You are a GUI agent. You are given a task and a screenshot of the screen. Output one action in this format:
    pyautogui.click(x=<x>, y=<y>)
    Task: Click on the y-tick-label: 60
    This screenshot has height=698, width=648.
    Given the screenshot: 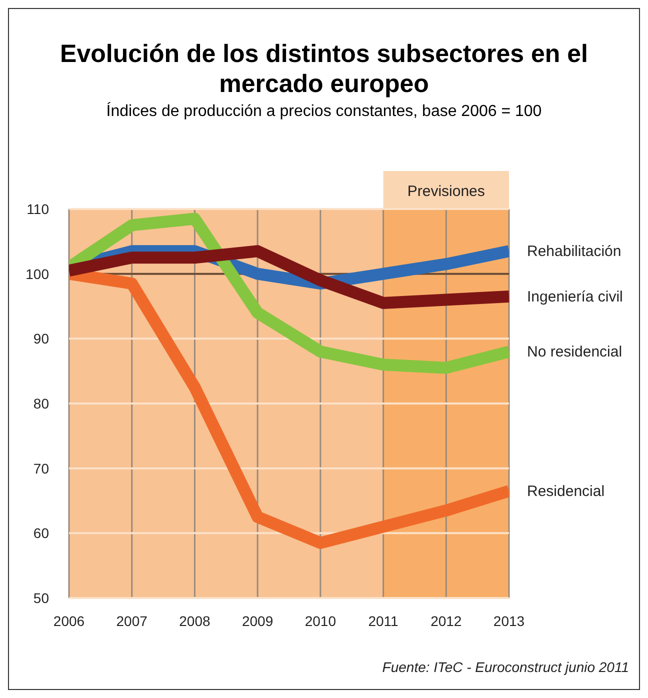 What is the action you would take?
    pyautogui.click(x=41, y=533)
    